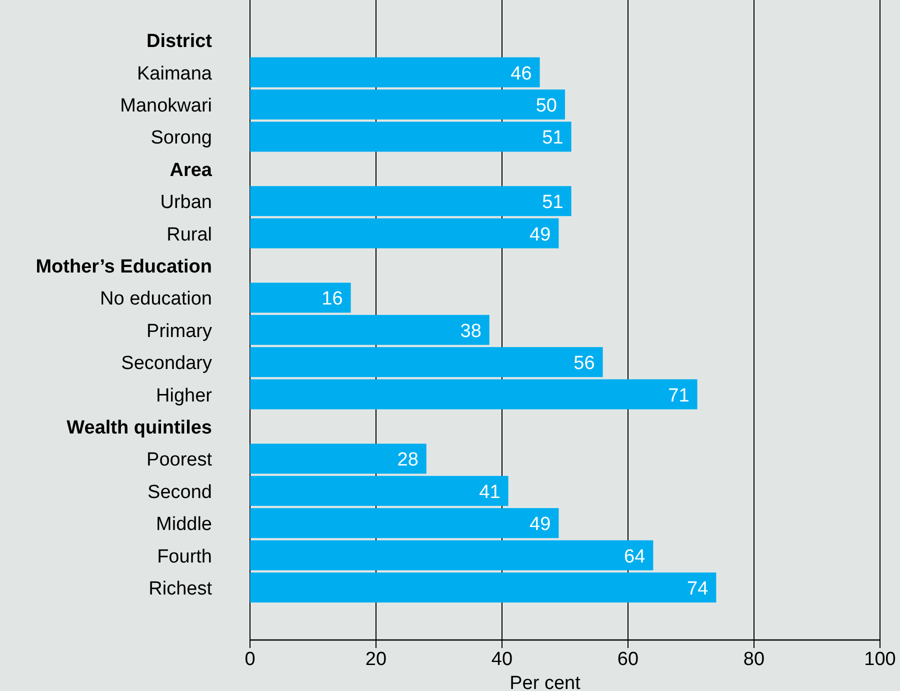 Image resolution: width=900 pixels, height=691 pixels. I want to click on x-tick-label: 40, so click(502, 659).